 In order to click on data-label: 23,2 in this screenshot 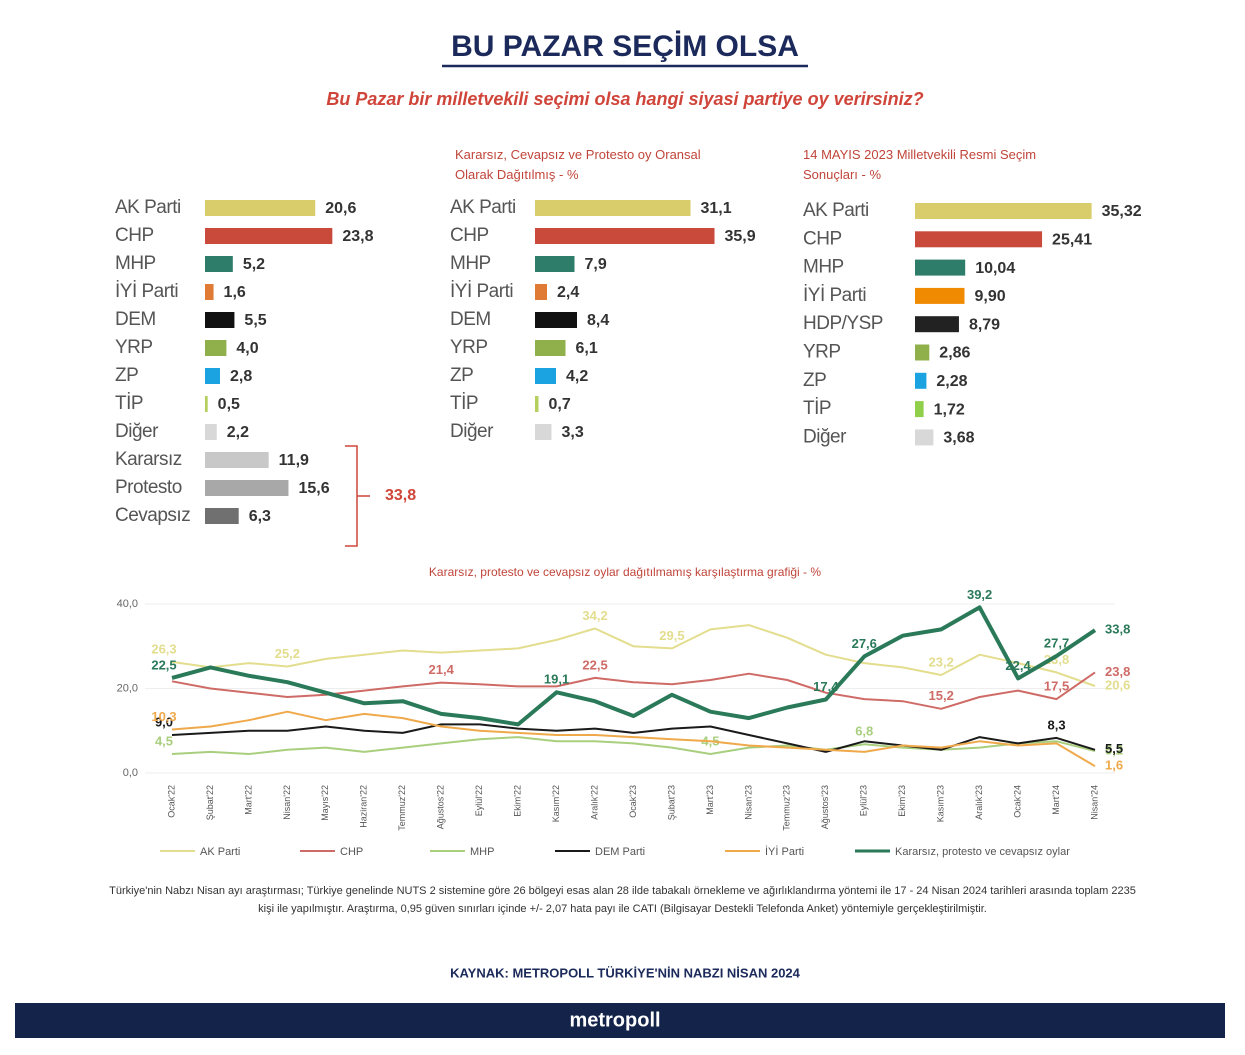, I will do `click(941, 661)`.